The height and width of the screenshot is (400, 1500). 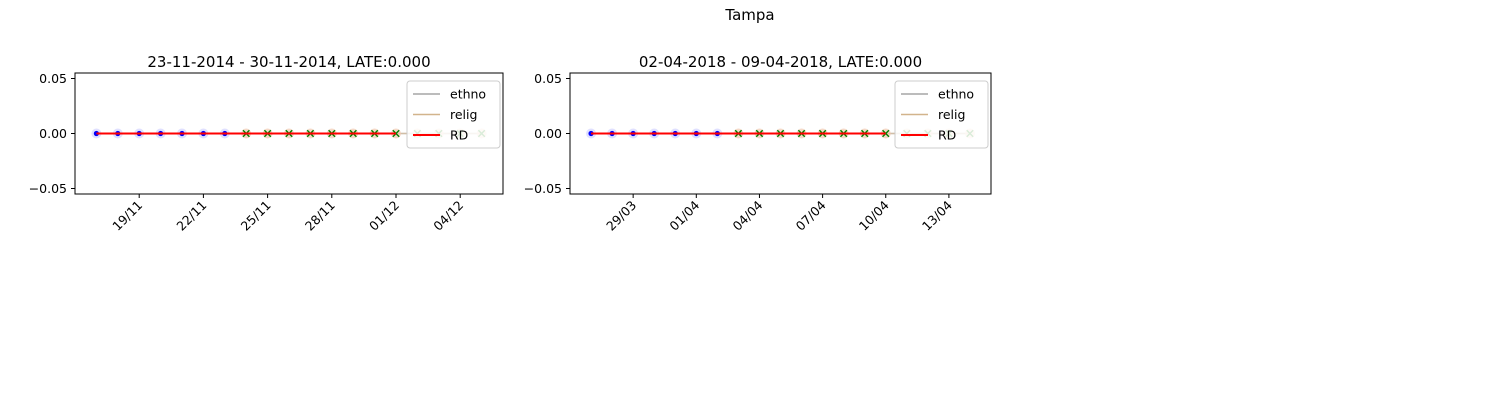 I want to click on x-tick-label: 01/04, so click(x=684, y=215).